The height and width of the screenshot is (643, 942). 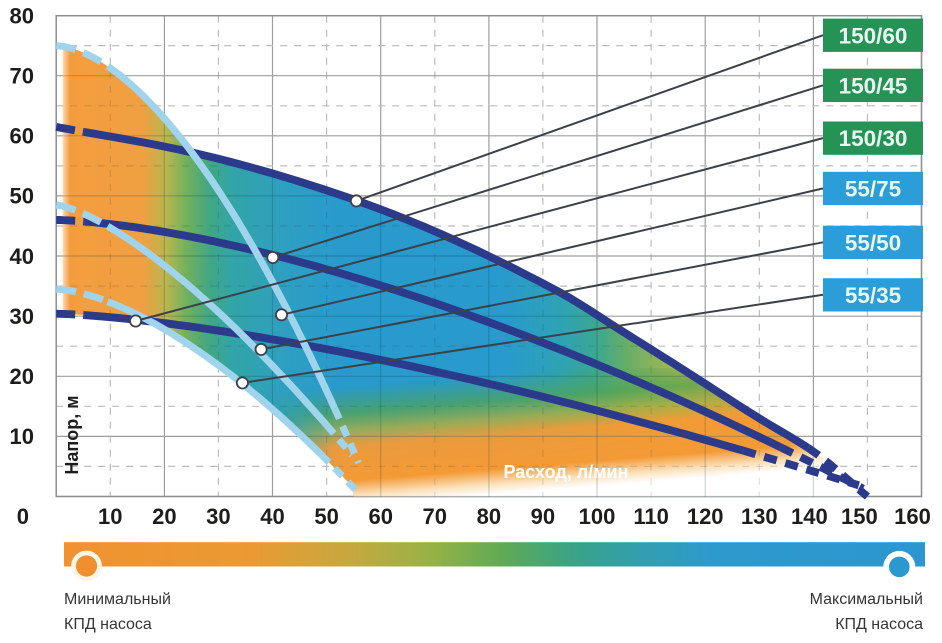 What do you see at coordinates (912, 516) in the screenshot?
I see `svg-text: 160` at bounding box center [912, 516].